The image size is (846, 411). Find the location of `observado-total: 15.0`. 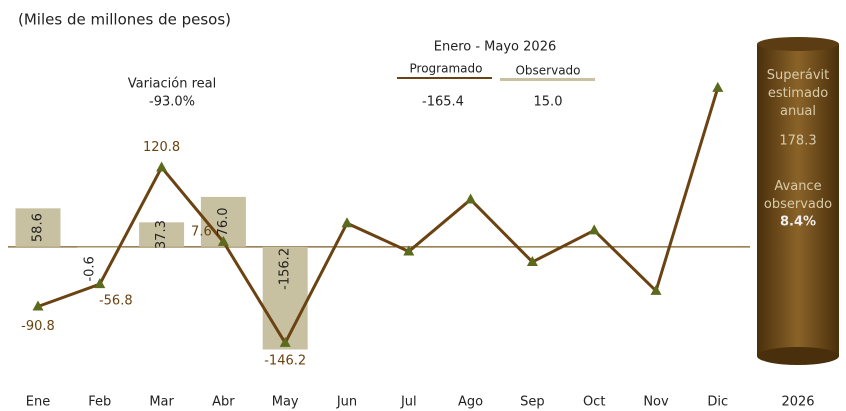

observado-total: 15.0 is located at coordinates (548, 102).